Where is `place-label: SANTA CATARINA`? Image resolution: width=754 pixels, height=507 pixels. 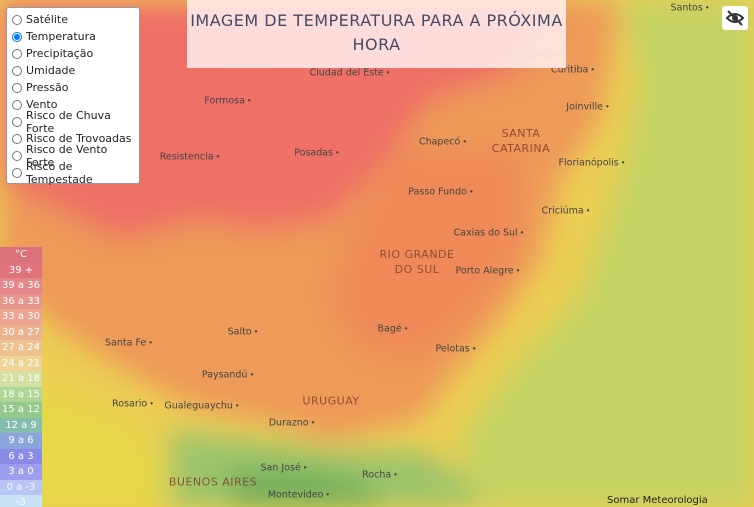
place-label: SANTA CATARINA is located at coordinates (521, 141).